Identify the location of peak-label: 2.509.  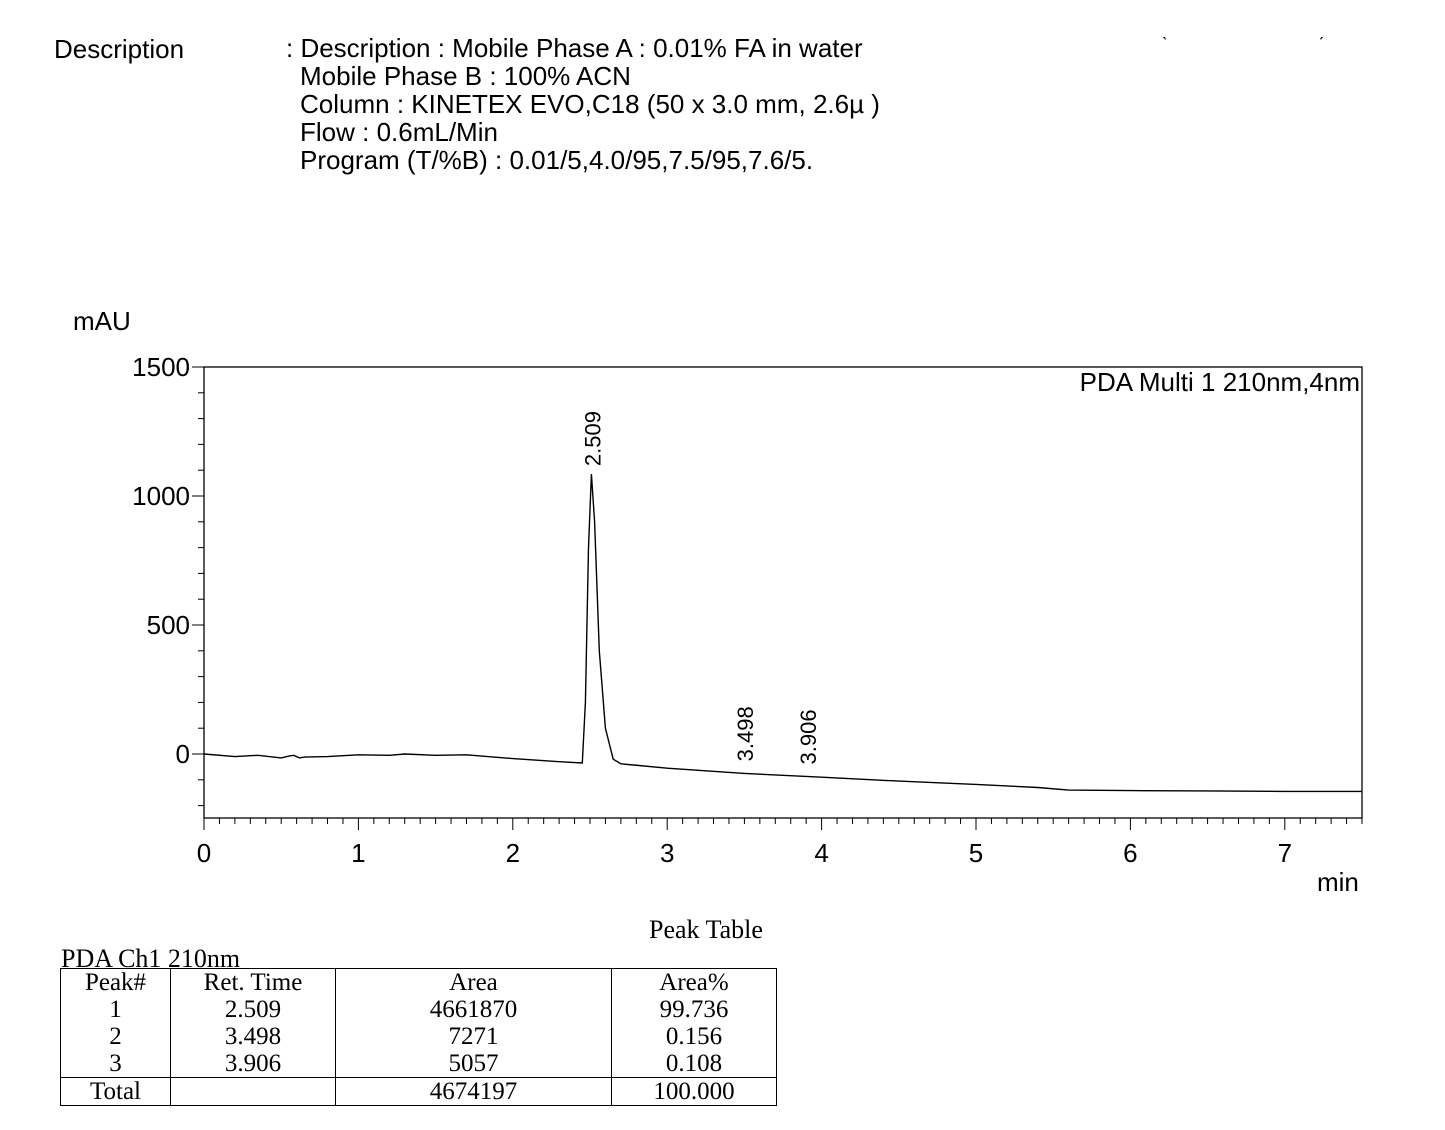
(592, 438).